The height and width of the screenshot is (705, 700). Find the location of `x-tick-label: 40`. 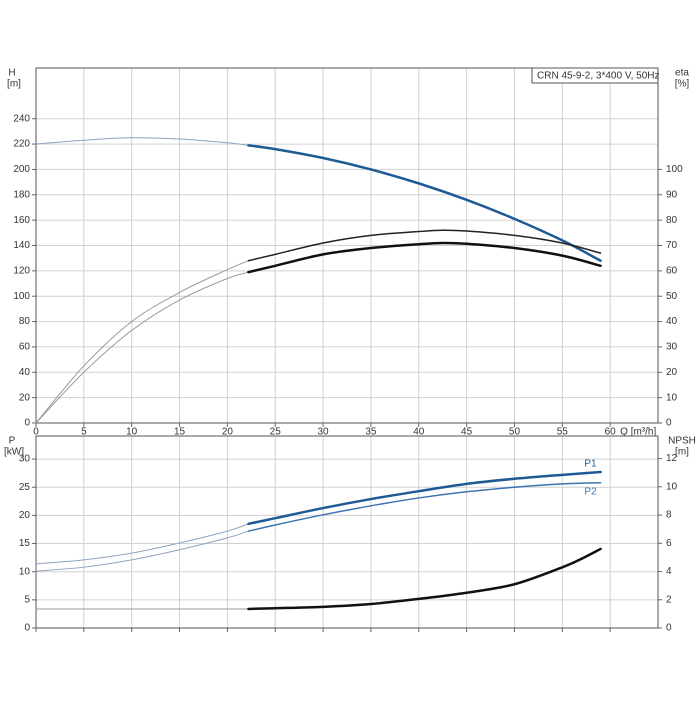

x-tick-label: 40 is located at coordinates (419, 432).